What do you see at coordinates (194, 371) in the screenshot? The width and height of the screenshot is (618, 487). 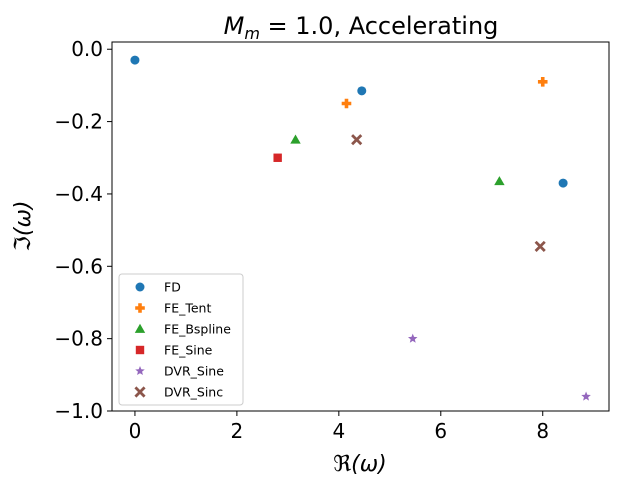 I see `legend-label-dvr-sine: DVR_Sine` at bounding box center [194, 371].